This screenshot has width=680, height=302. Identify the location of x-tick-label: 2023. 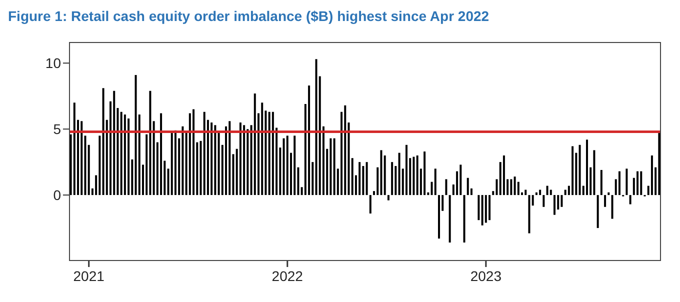
(486, 276).